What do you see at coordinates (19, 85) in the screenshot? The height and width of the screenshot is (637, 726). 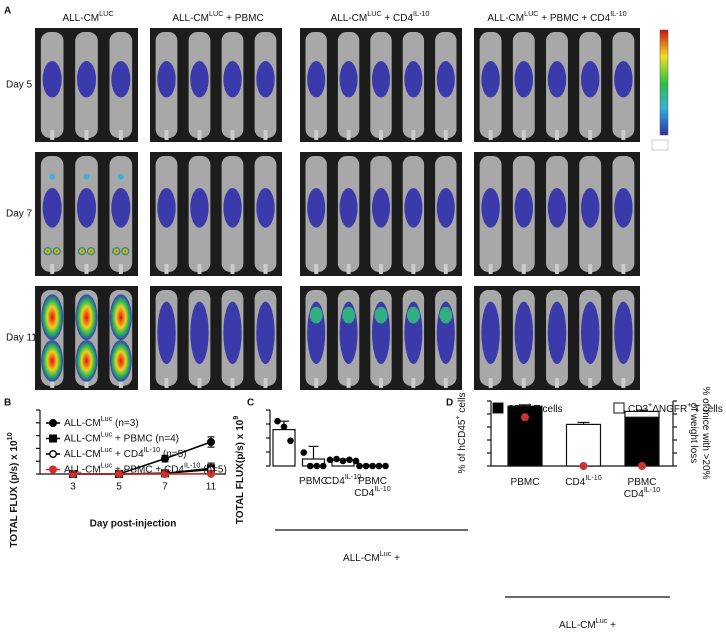 I see `day-label: Day 5` at bounding box center [19, 85].